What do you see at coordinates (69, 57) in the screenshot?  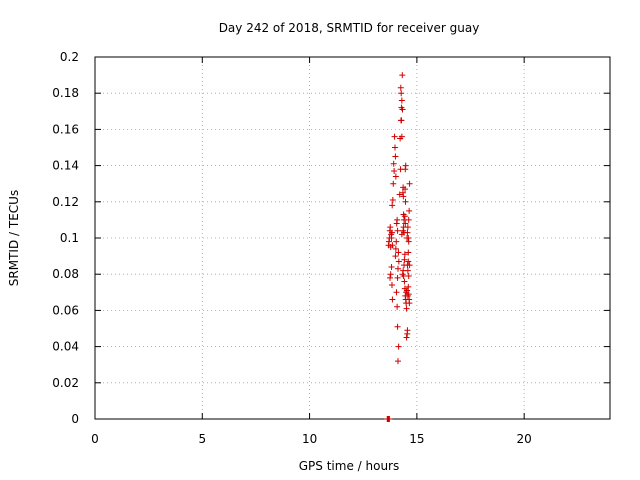 I see `y-tick-label: 0.2` at bounding box center [69, 57].